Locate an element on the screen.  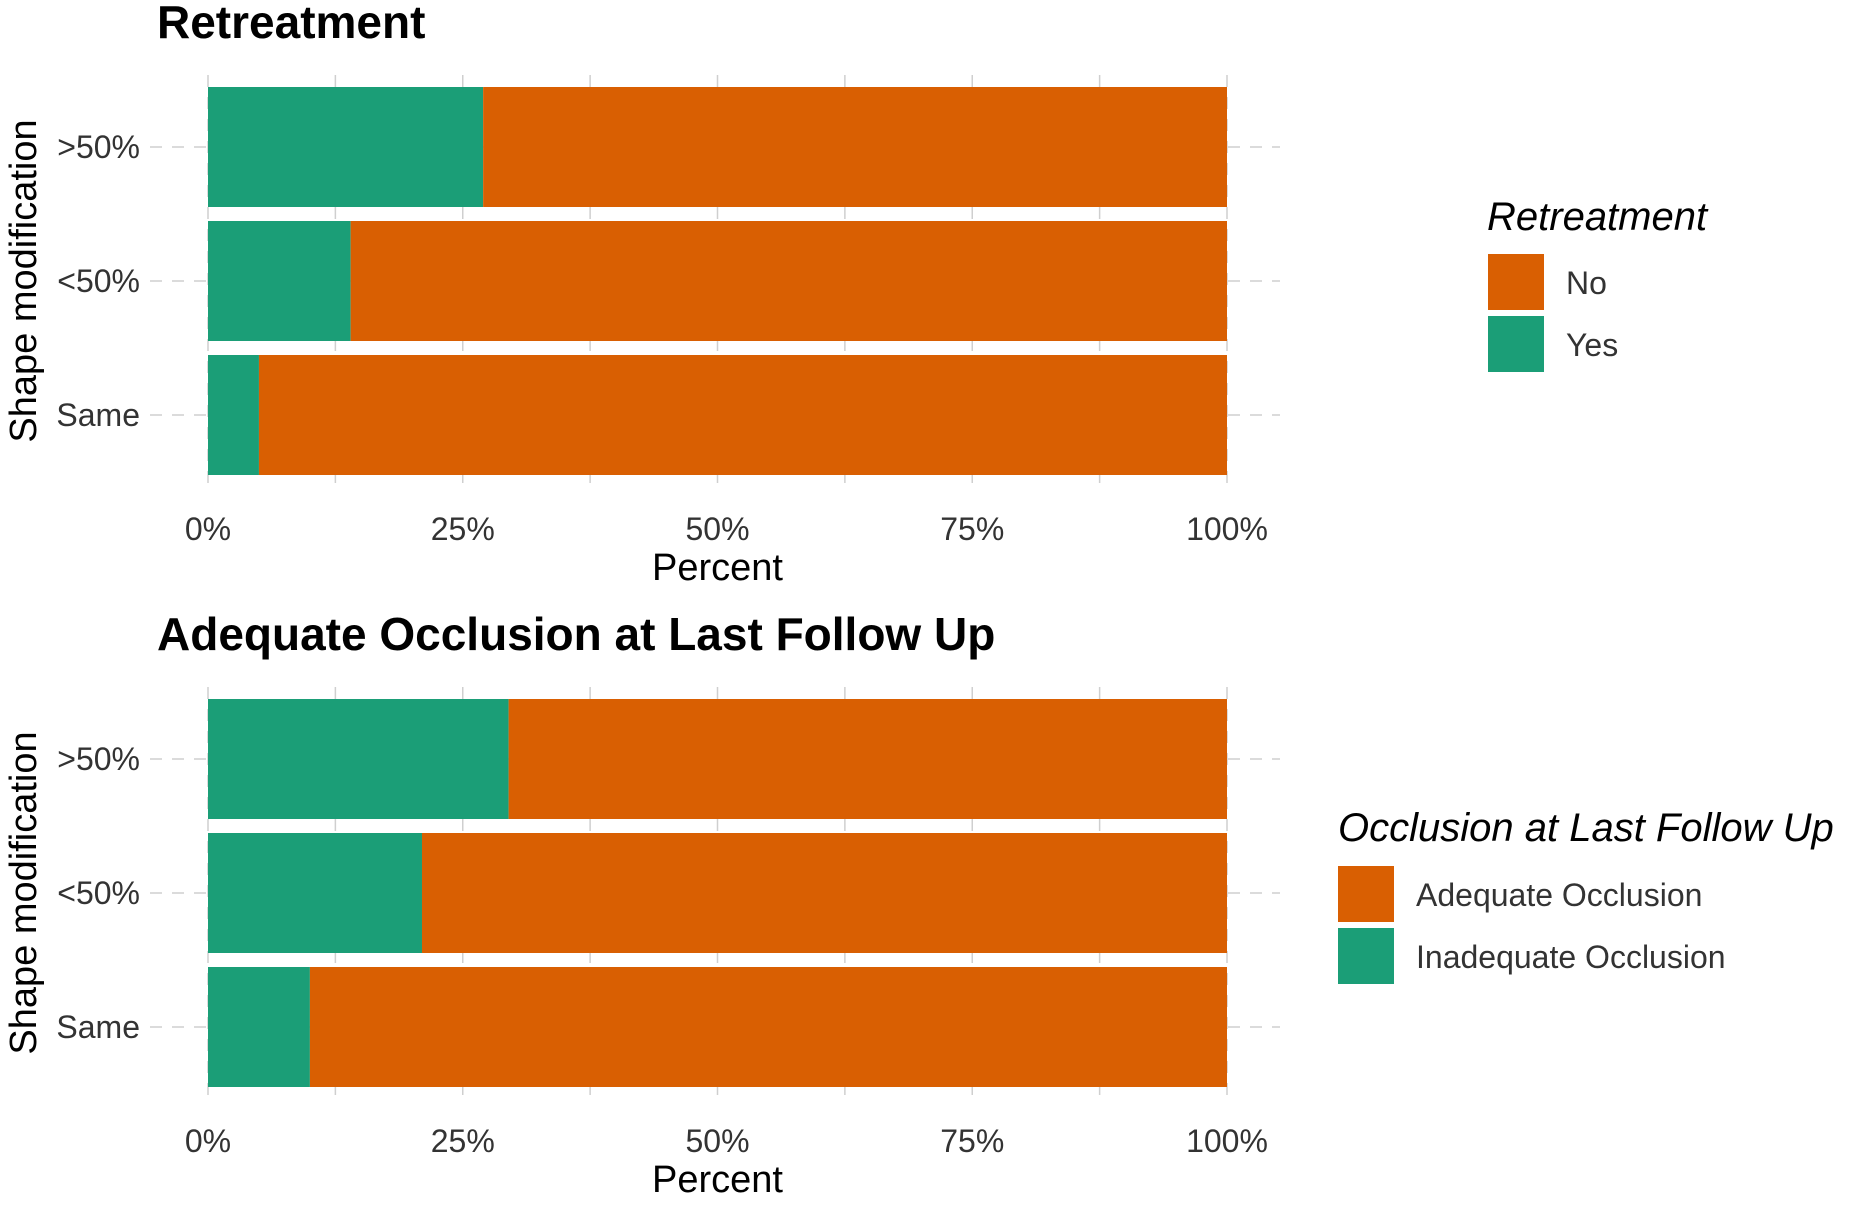
legend-label: Yes is located at coordinates (1592, 345).